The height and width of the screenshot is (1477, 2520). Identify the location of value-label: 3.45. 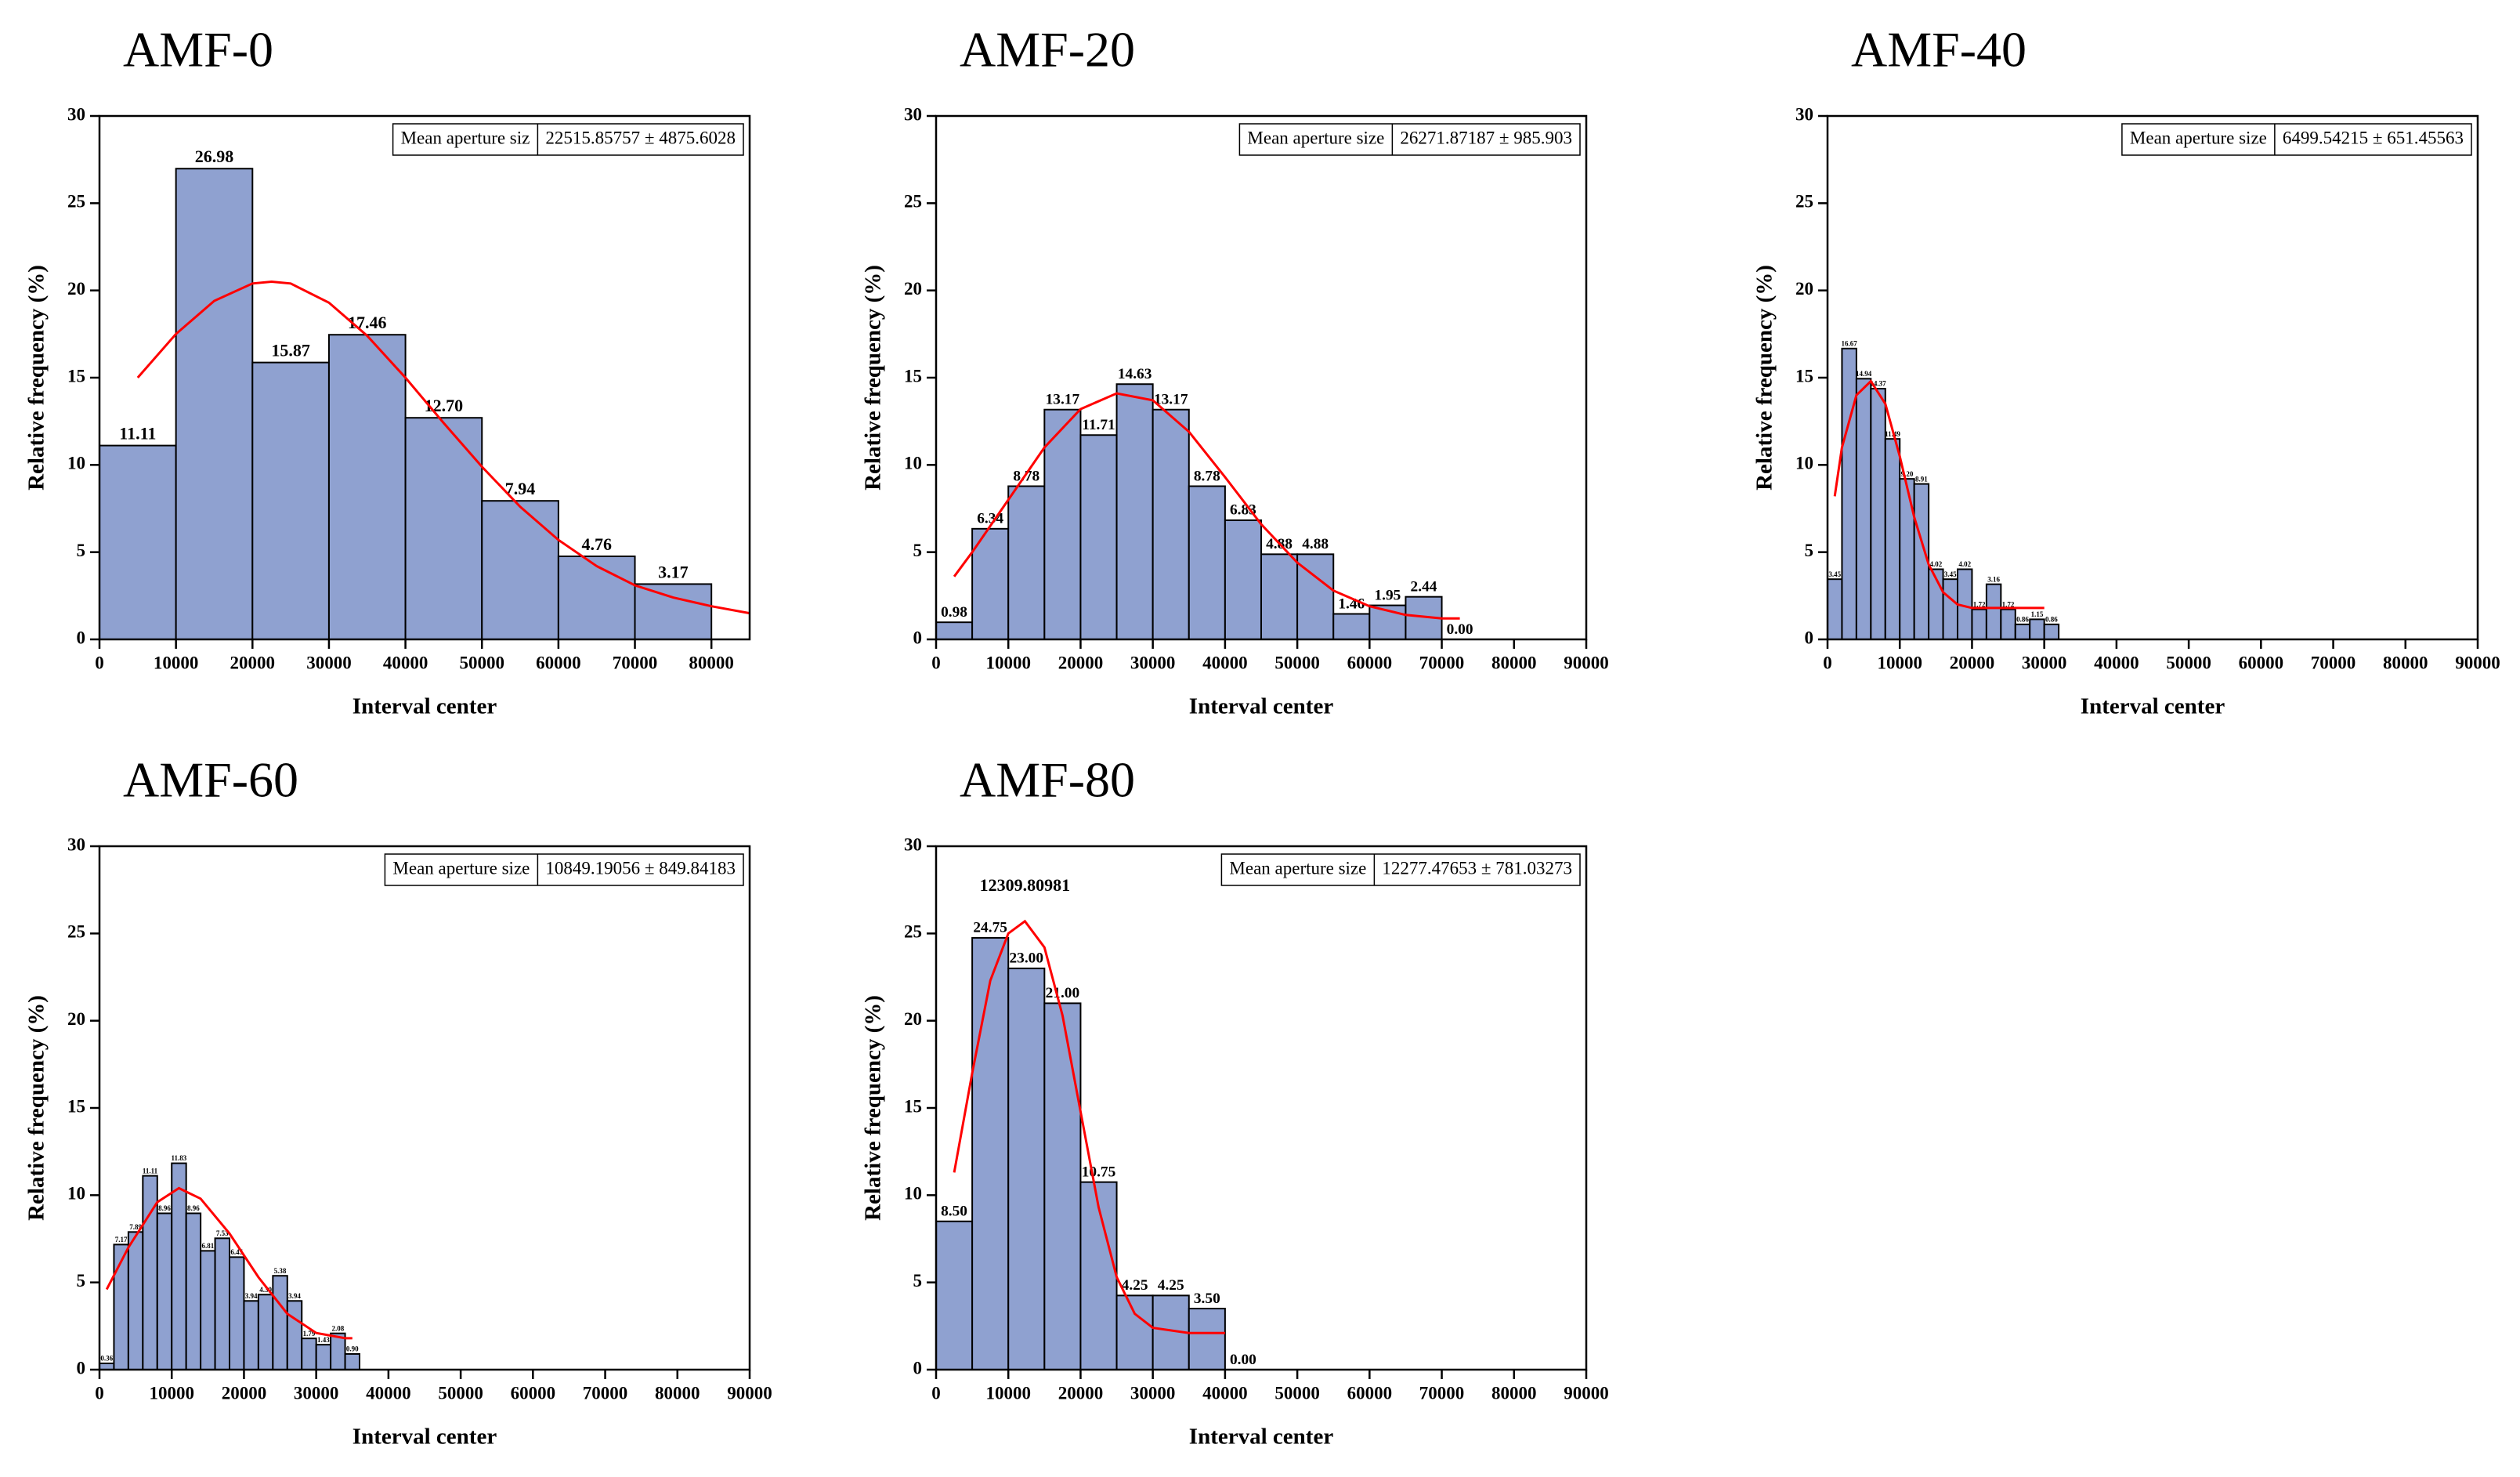
(1834, 574).